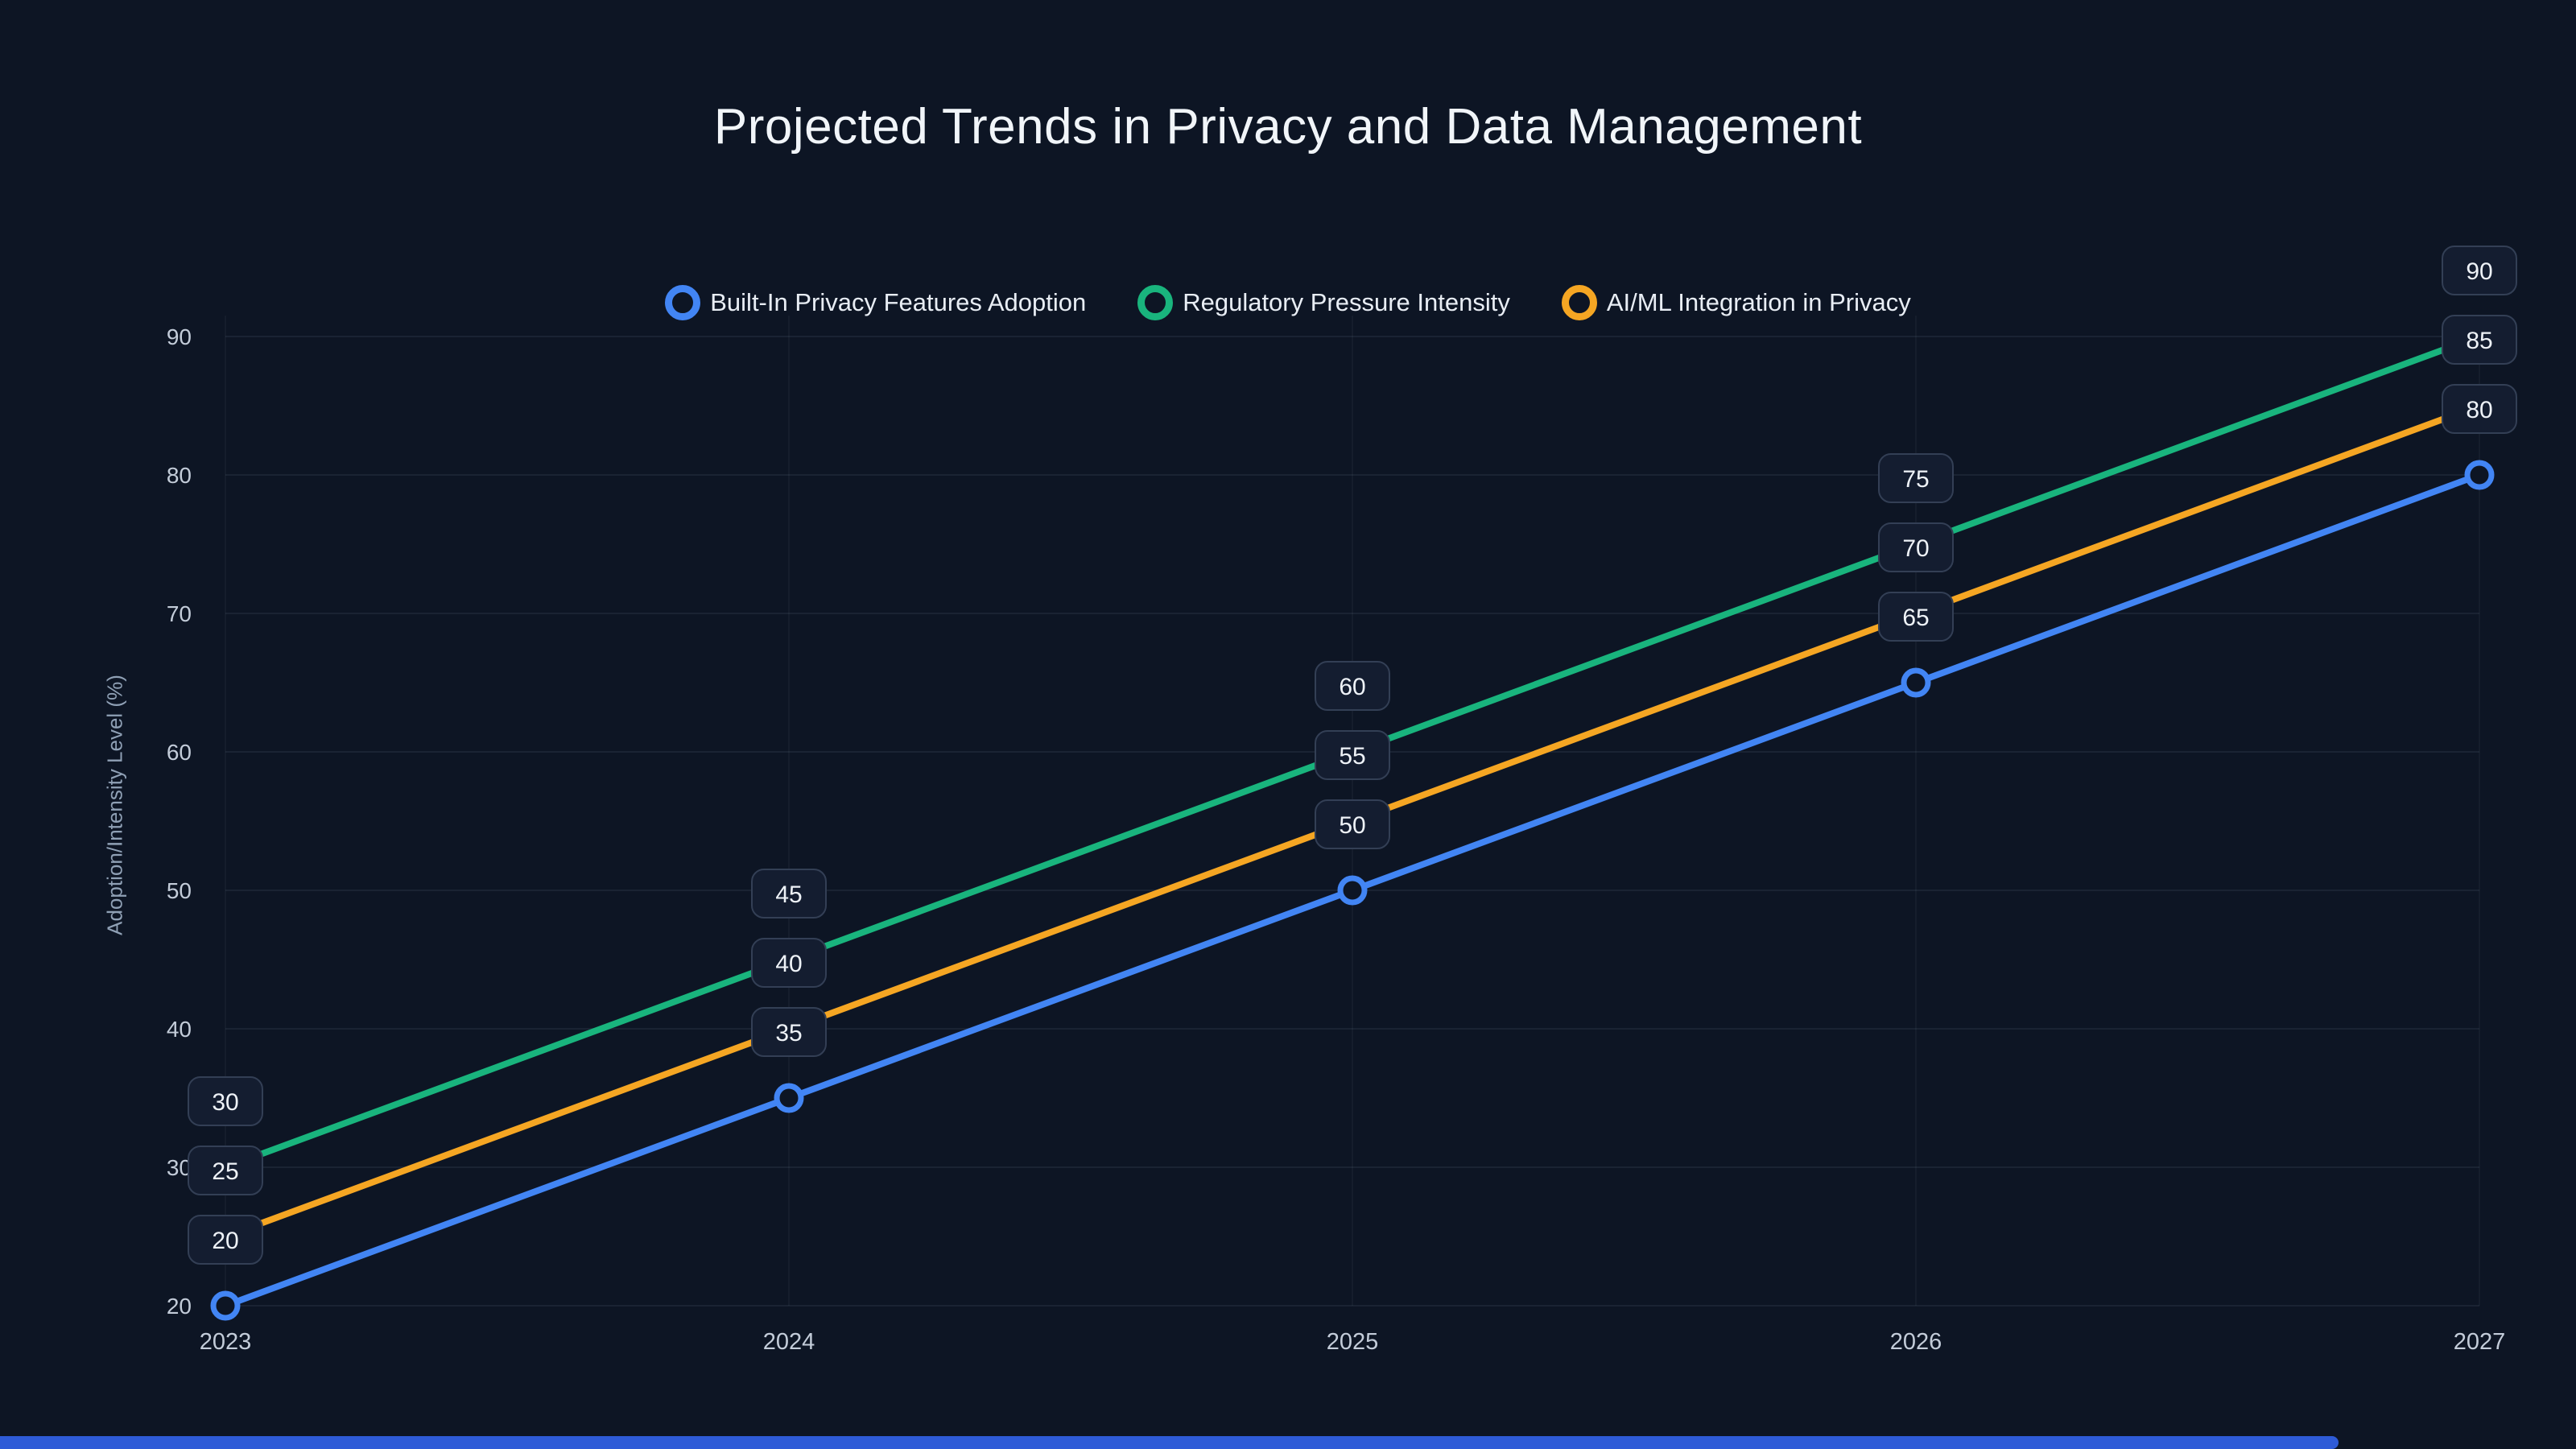 The image size is (2576, 1449). I want to click on legend-item-0: Built-In Privacy Features Adoption, so click(875, 302).